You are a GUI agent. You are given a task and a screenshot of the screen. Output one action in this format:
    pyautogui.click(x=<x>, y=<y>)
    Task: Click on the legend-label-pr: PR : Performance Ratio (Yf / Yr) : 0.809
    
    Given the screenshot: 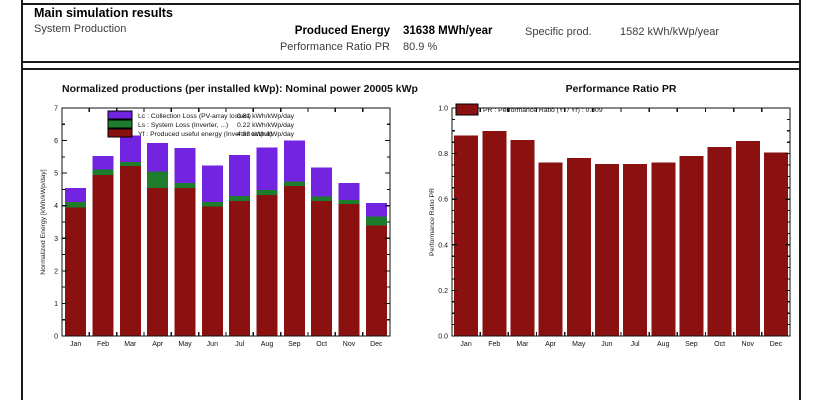 What is the action you would take?
    pyautogui.click(x=543, y=110)
    